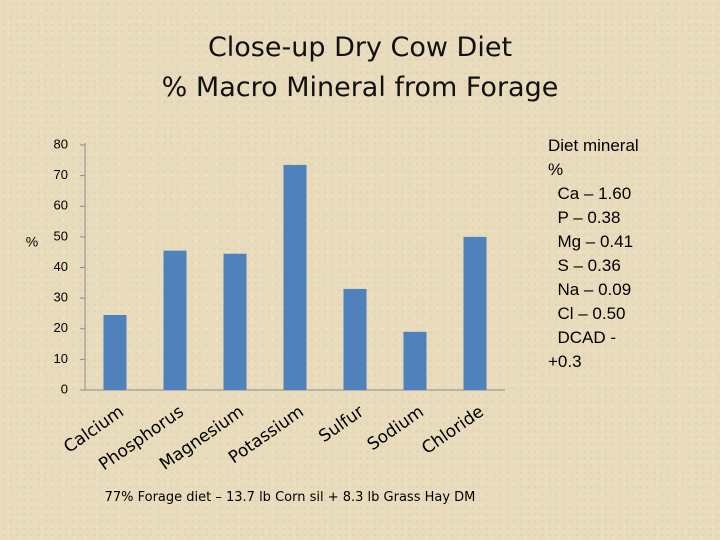  I want to click on y-tick-label: 30, so click(61, 297).